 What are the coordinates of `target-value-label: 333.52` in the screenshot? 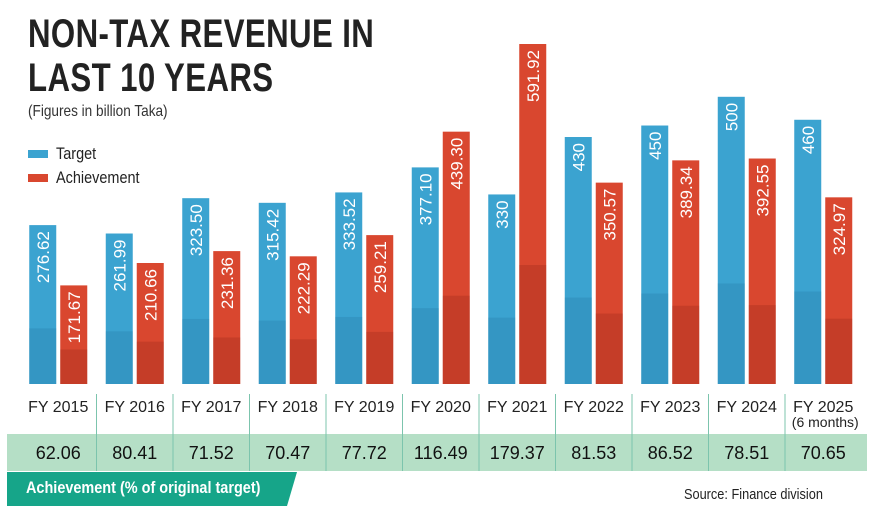 It's located at (349, 224).